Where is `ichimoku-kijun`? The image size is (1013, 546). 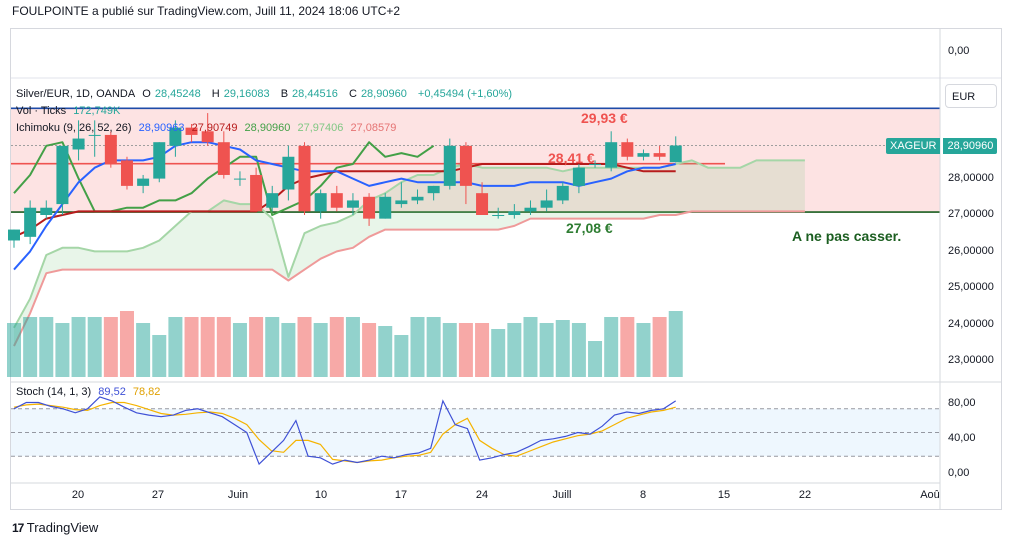
ichimoku-kijun is located at coordinates (344, 200).